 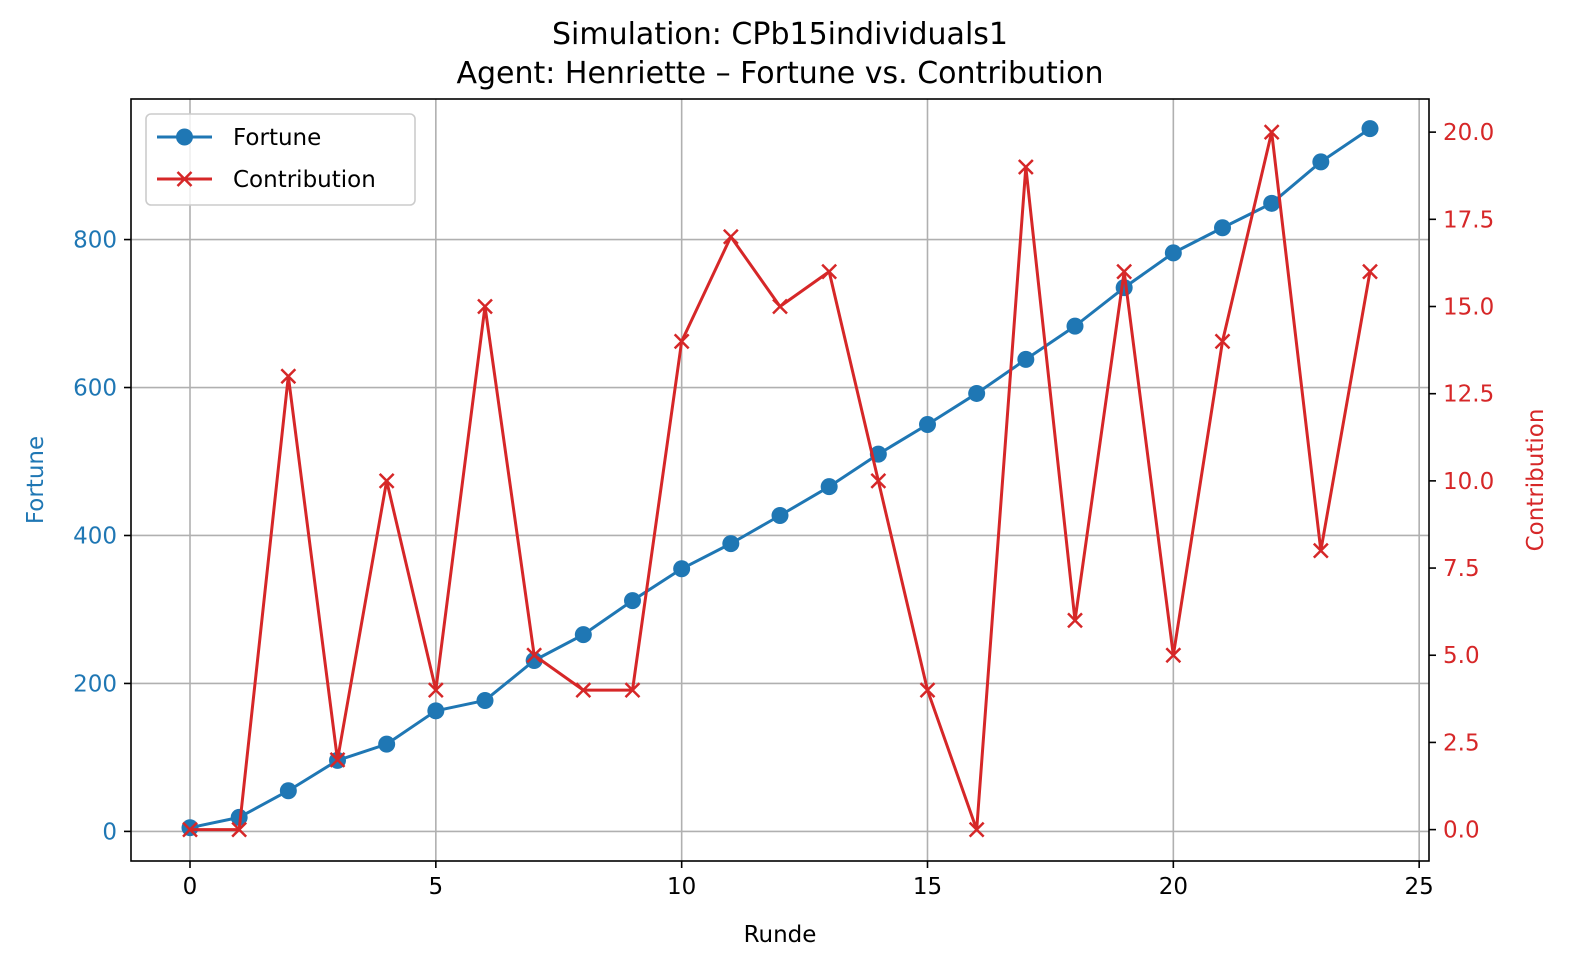 What do you see at coordinates (780, 34) in the screenshot?
I see `chart-title-line-1: Simulation: CPb15individuals1` at bounding box center [780, 34].